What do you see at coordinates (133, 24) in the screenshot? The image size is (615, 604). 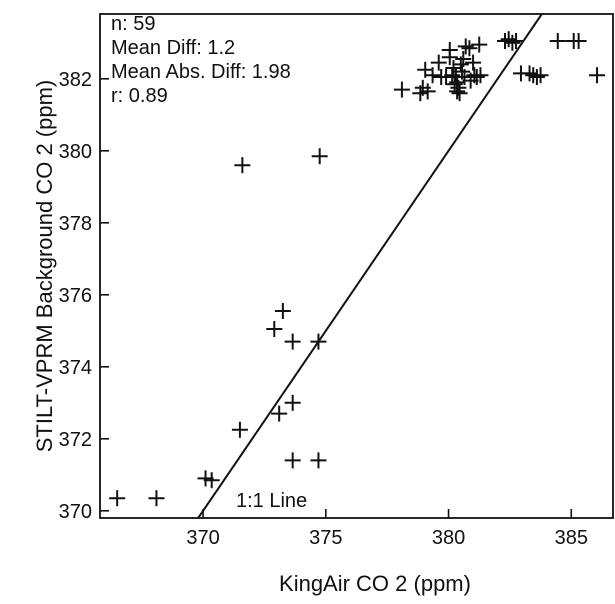 I see `stat-n: n: 59` at bounding box center [133, 24].